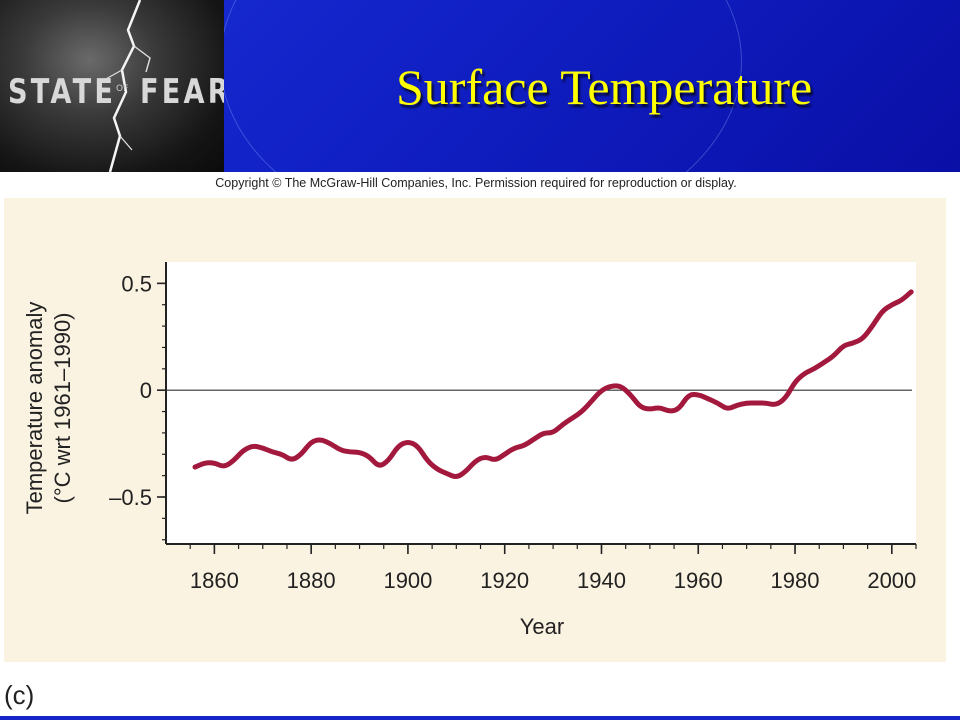 This screenshot has width=960, height=720. I want to click on x-tick-label: 1880, so click(311, 580).